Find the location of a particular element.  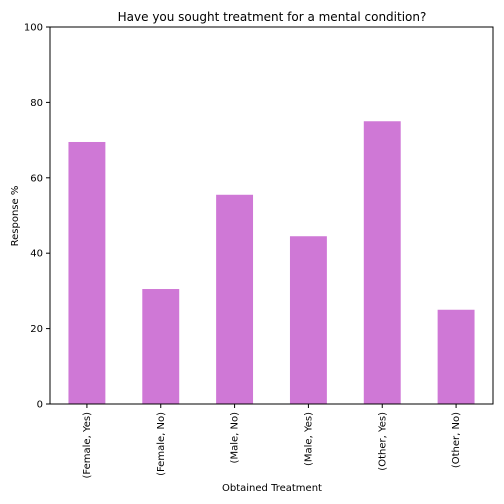

x-axis-label: Obtained Treatment is located at coordinates (272, 488).